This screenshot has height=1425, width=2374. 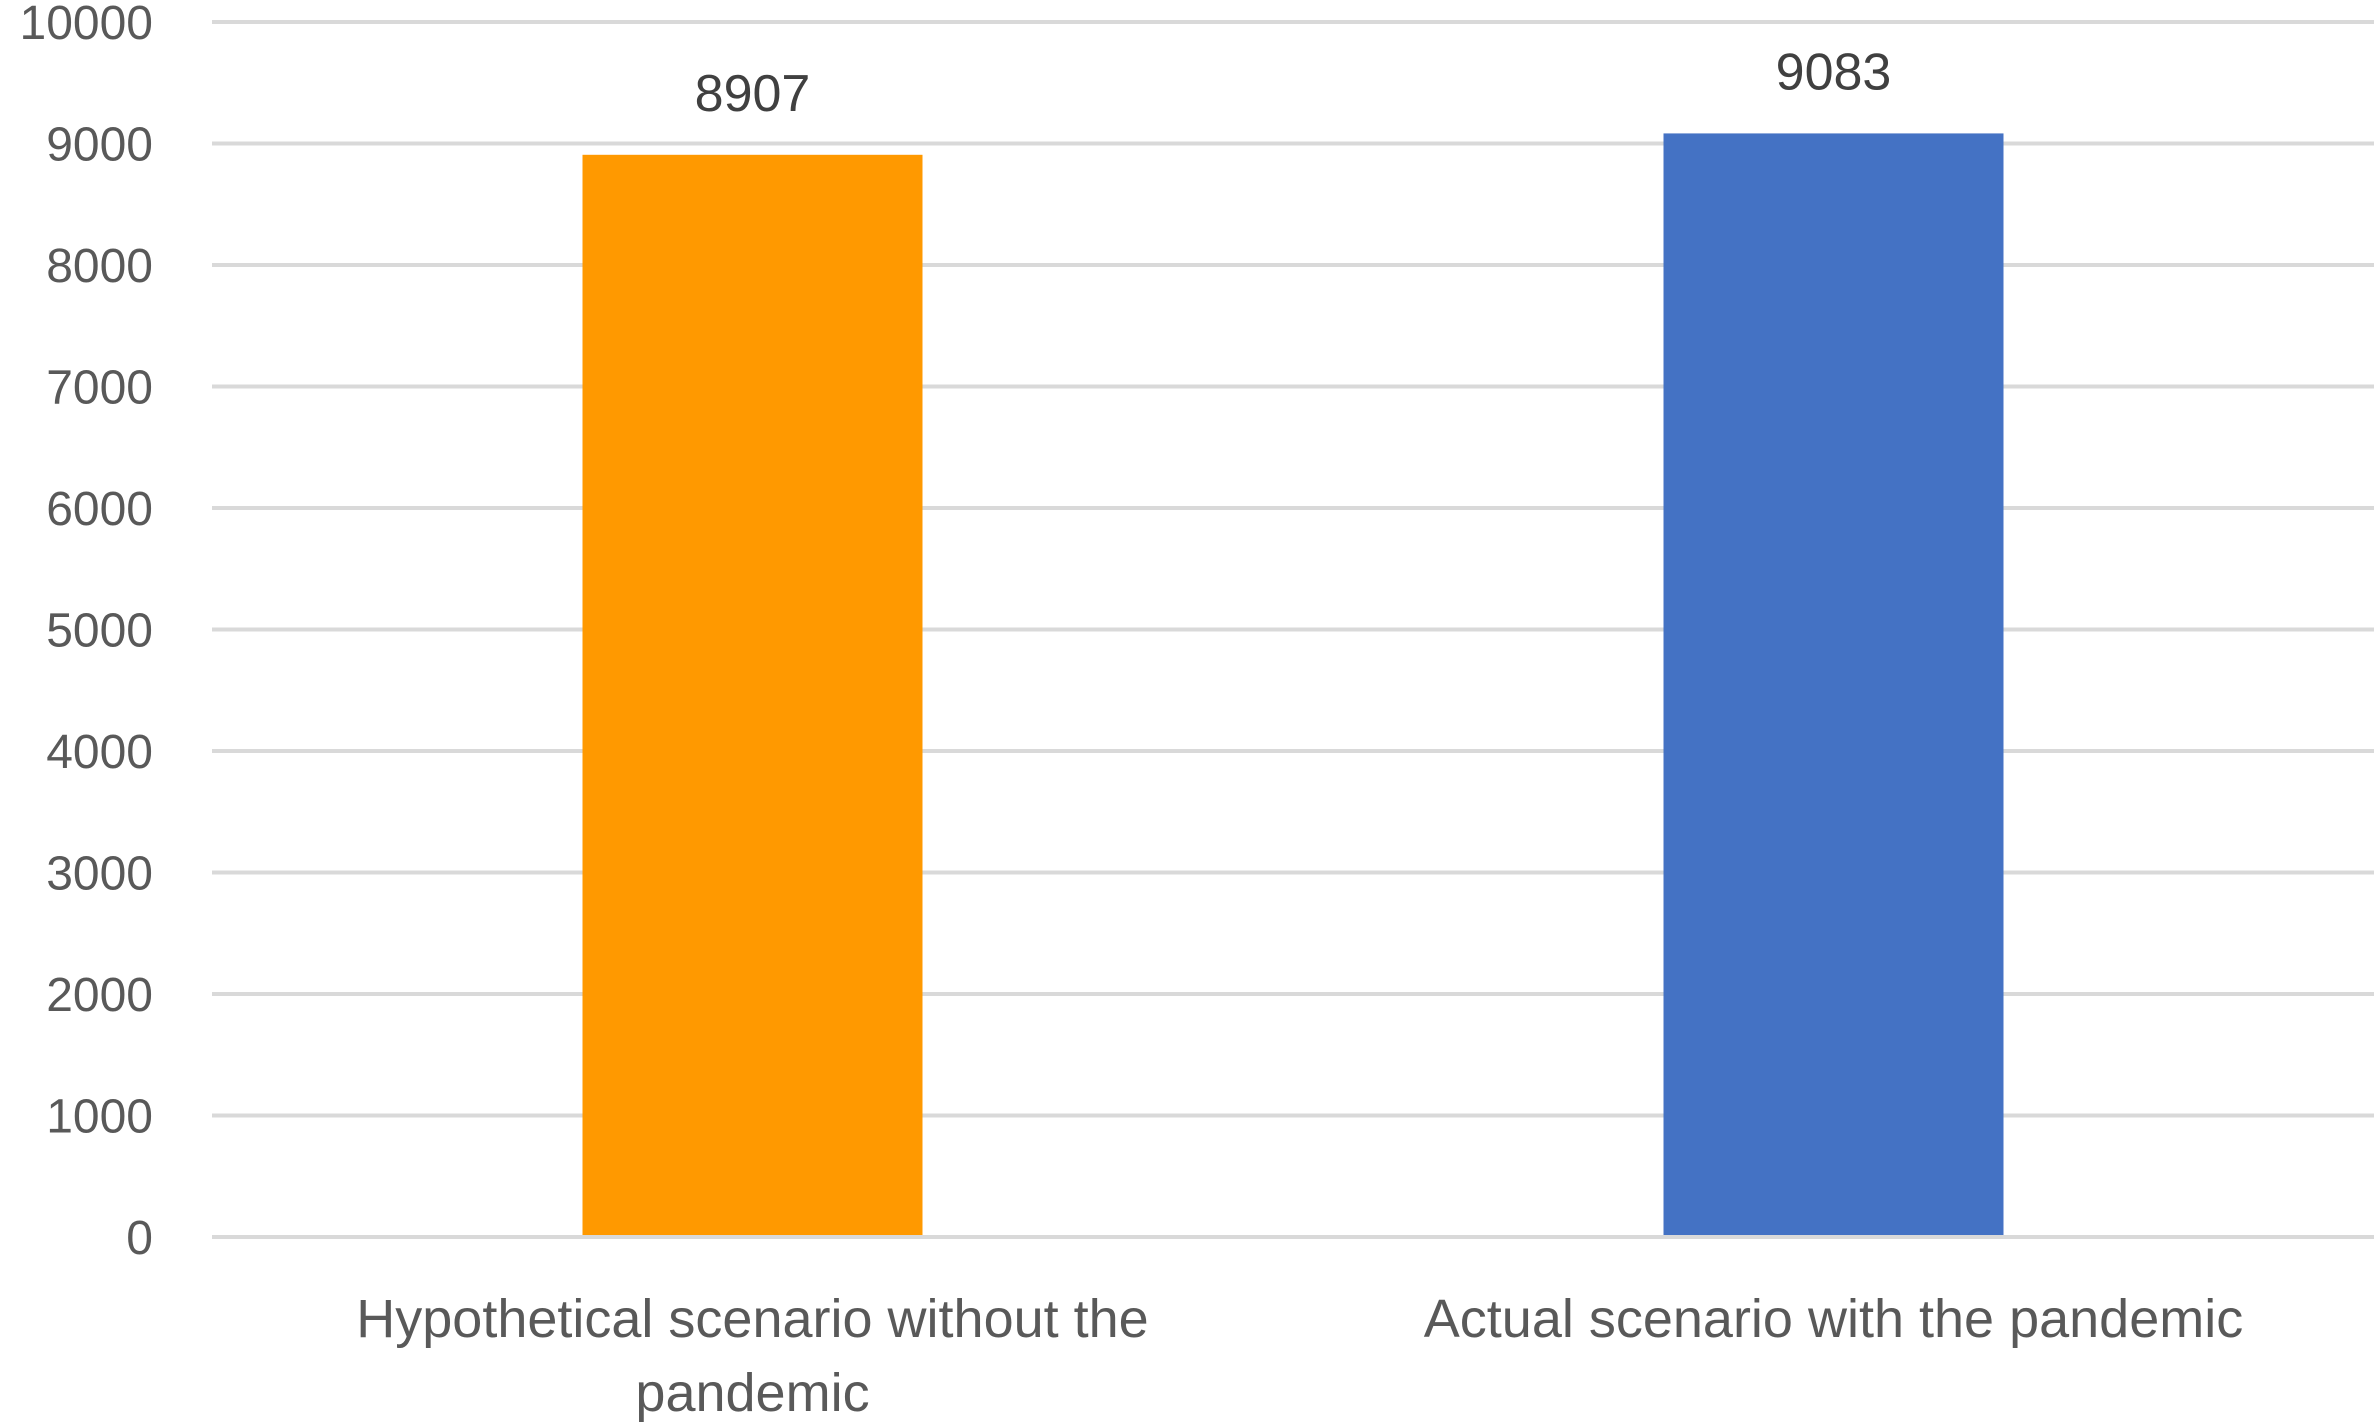 I want to click on category-label-1-line-2: pandemic, so click(x=752, y=1393).